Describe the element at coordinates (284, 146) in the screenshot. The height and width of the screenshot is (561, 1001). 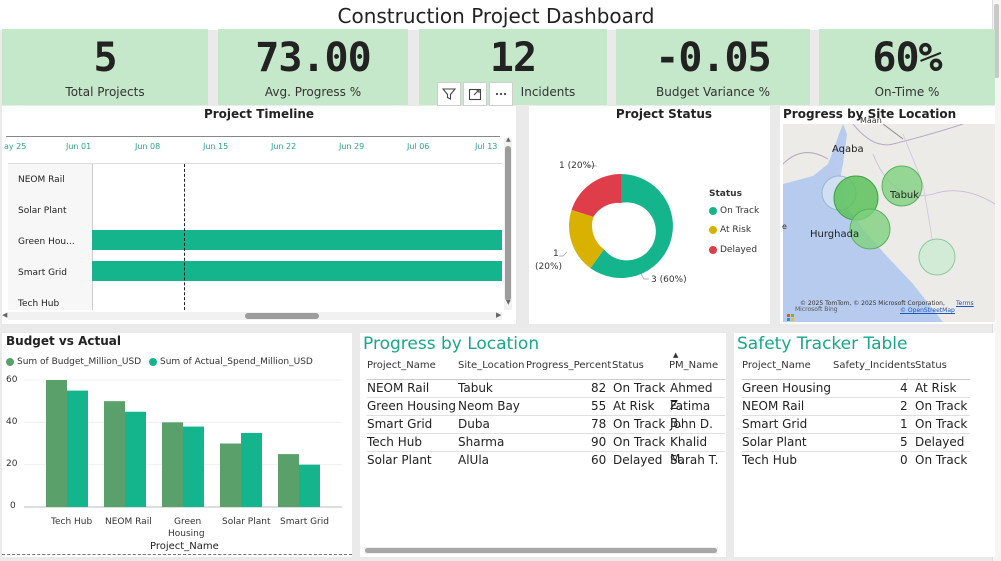
I see `timeline-tick: Jun 22` at that location.